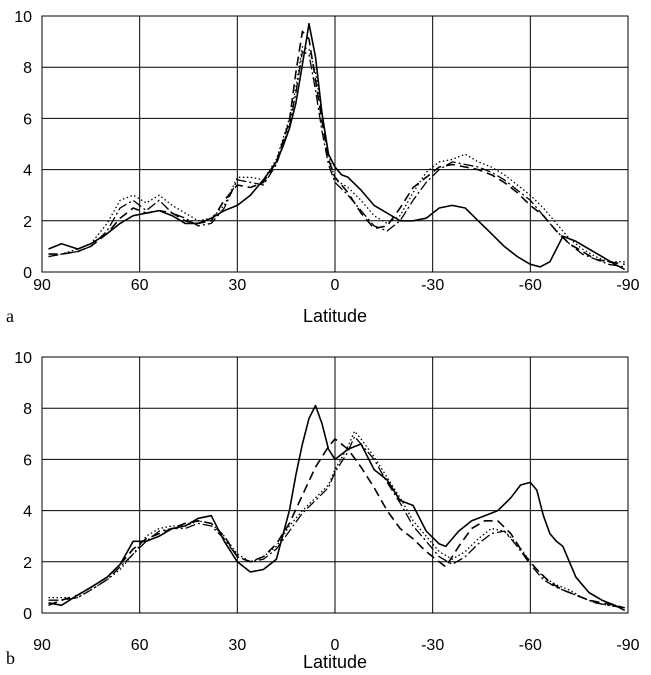  I want to click on panel-label: b, so click(10, 658).